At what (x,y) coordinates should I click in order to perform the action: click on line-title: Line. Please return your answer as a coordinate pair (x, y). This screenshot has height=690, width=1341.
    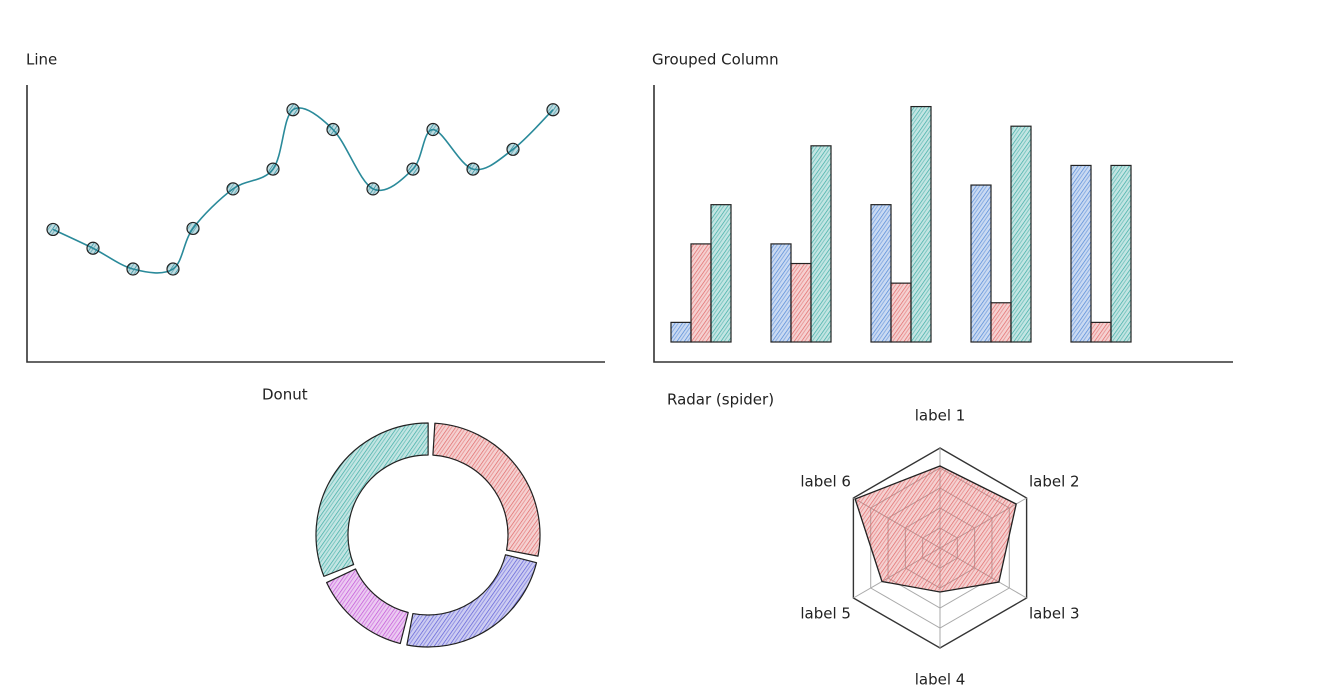
    Looking at the image, I should click on (41, 60).